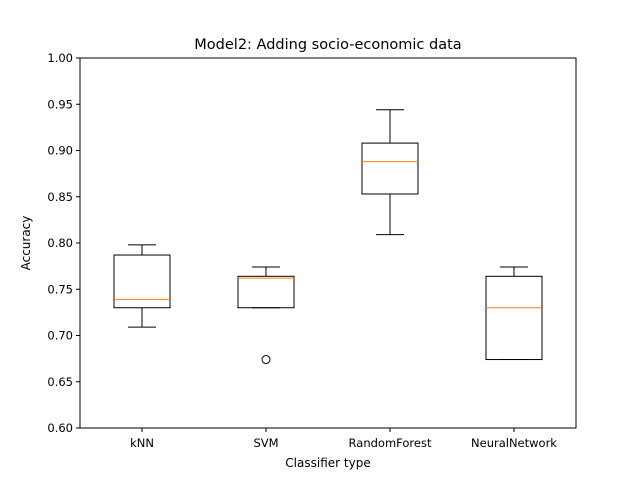 The image size is (640, 480). Describe the element at coordinates (265, 443) in the screenshot. I see `x-tick-label: SVM` at that location.